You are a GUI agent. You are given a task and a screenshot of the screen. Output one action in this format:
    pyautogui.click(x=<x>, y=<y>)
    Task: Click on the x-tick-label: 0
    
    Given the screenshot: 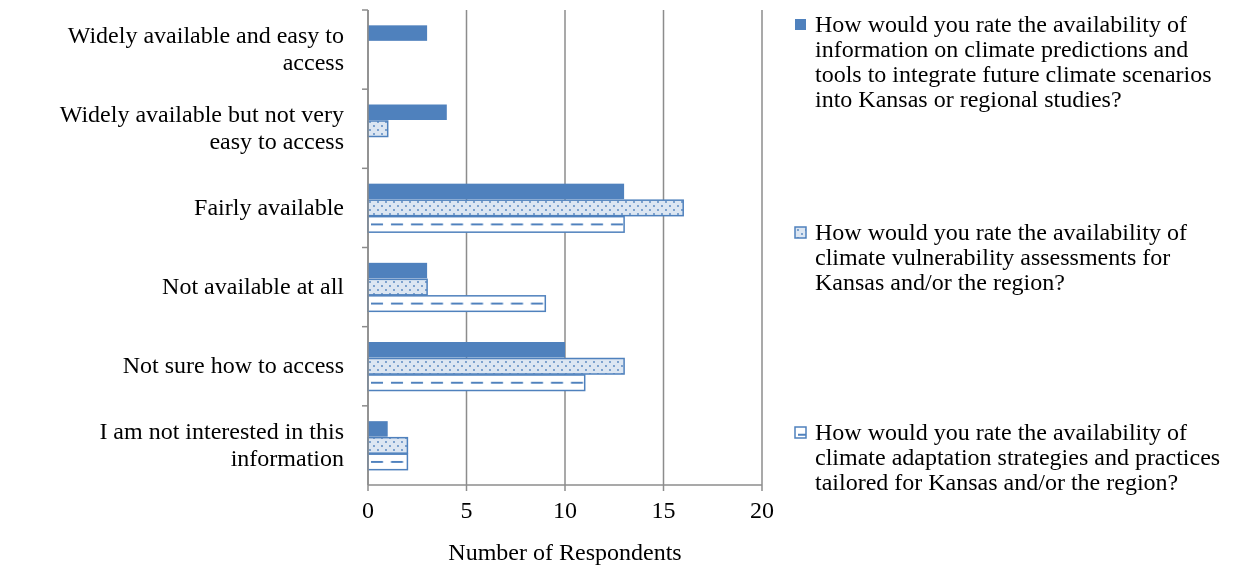 What is the action you would take?
    pyautogui.click(x=368, y=510)
    